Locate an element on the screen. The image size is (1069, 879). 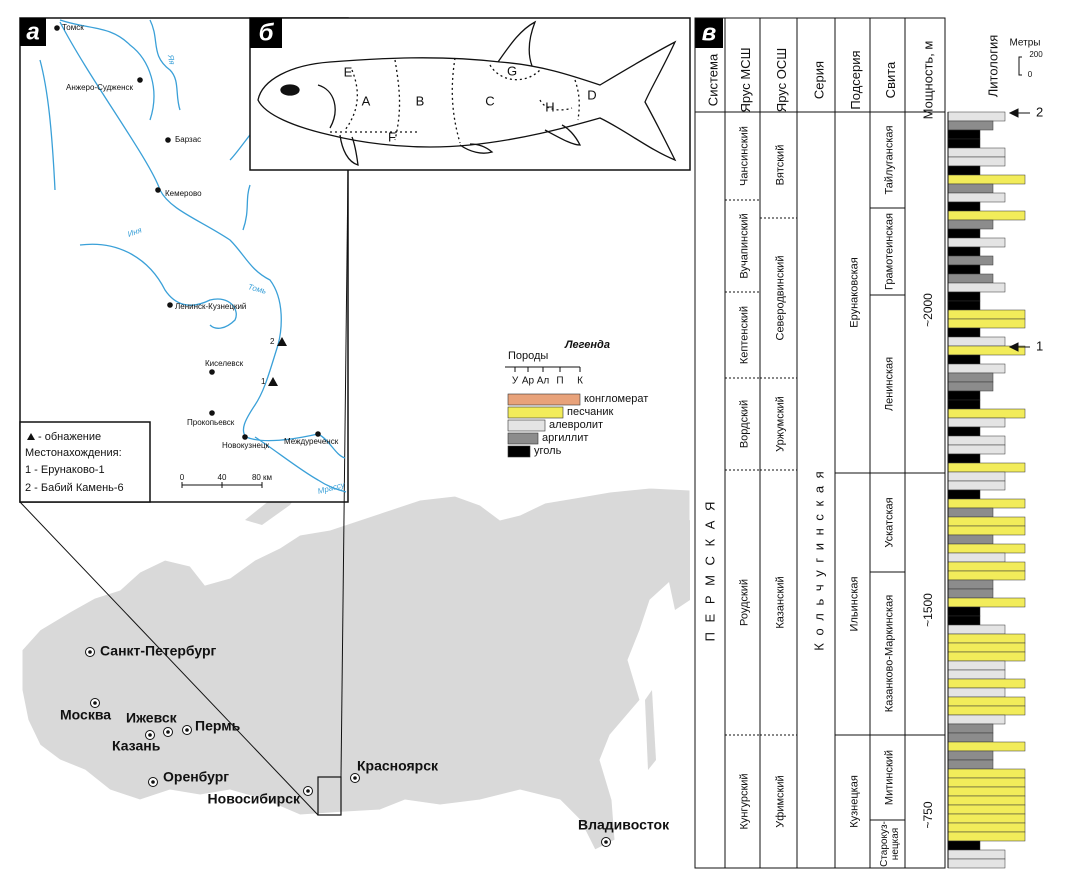
legend-text: аргиллит is located at coordinates (565, 438).